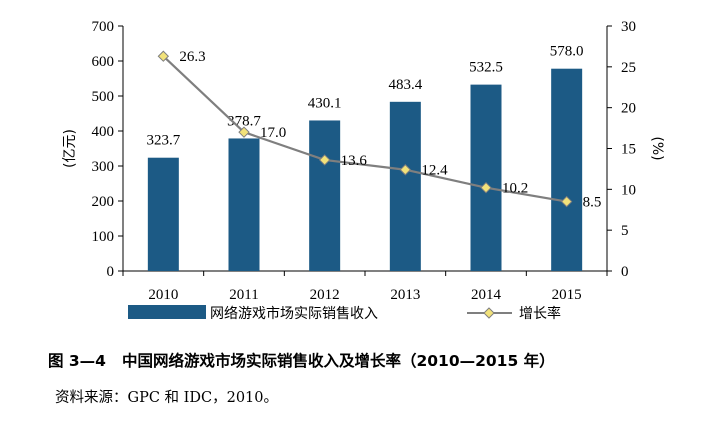 Image resolution: width=720 pixels, height=427 pixels. What do you see at coordinates (592, 203) in the screenshot?
I see `growth-rate-label: 8.5` at bounding box center [592, 203].